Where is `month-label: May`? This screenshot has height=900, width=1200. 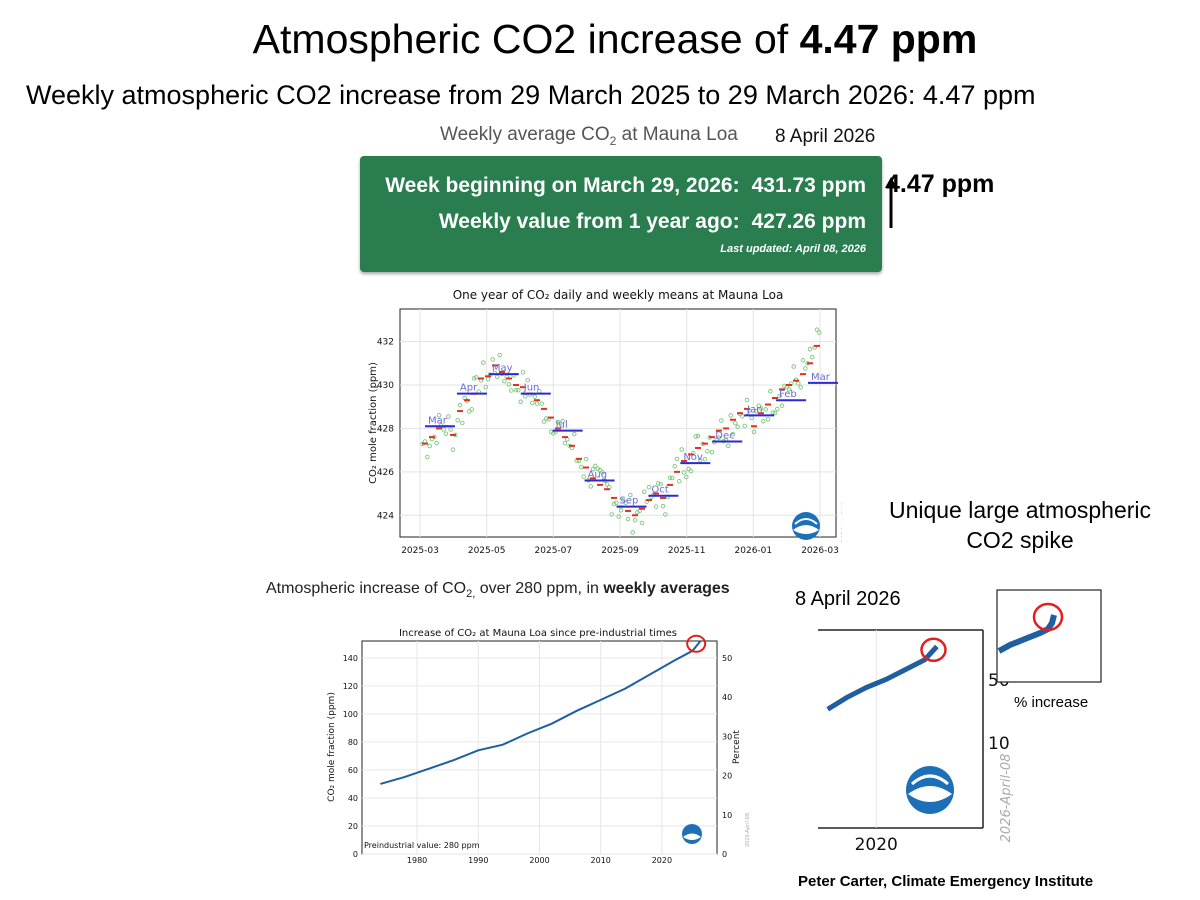 month-label: May is located at coordinates (502, 368).